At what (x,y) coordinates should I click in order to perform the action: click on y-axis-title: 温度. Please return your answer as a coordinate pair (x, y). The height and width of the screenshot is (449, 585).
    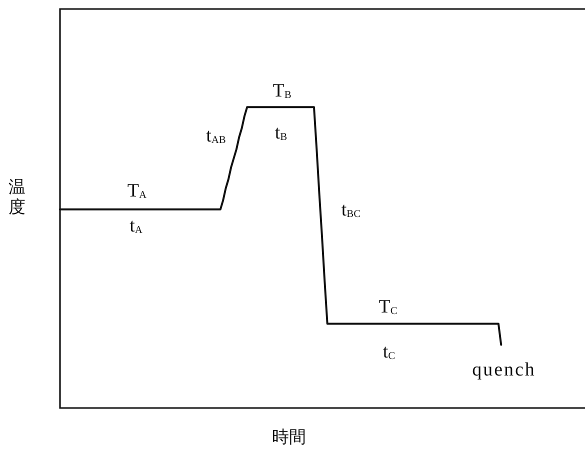
    Looking at the image, I should click on (17, 197).